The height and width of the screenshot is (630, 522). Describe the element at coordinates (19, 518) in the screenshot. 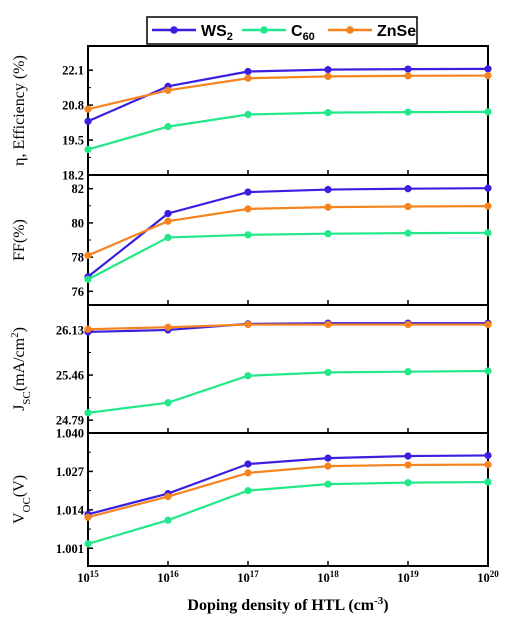

I see `y-axis-label-part: V` at that location.